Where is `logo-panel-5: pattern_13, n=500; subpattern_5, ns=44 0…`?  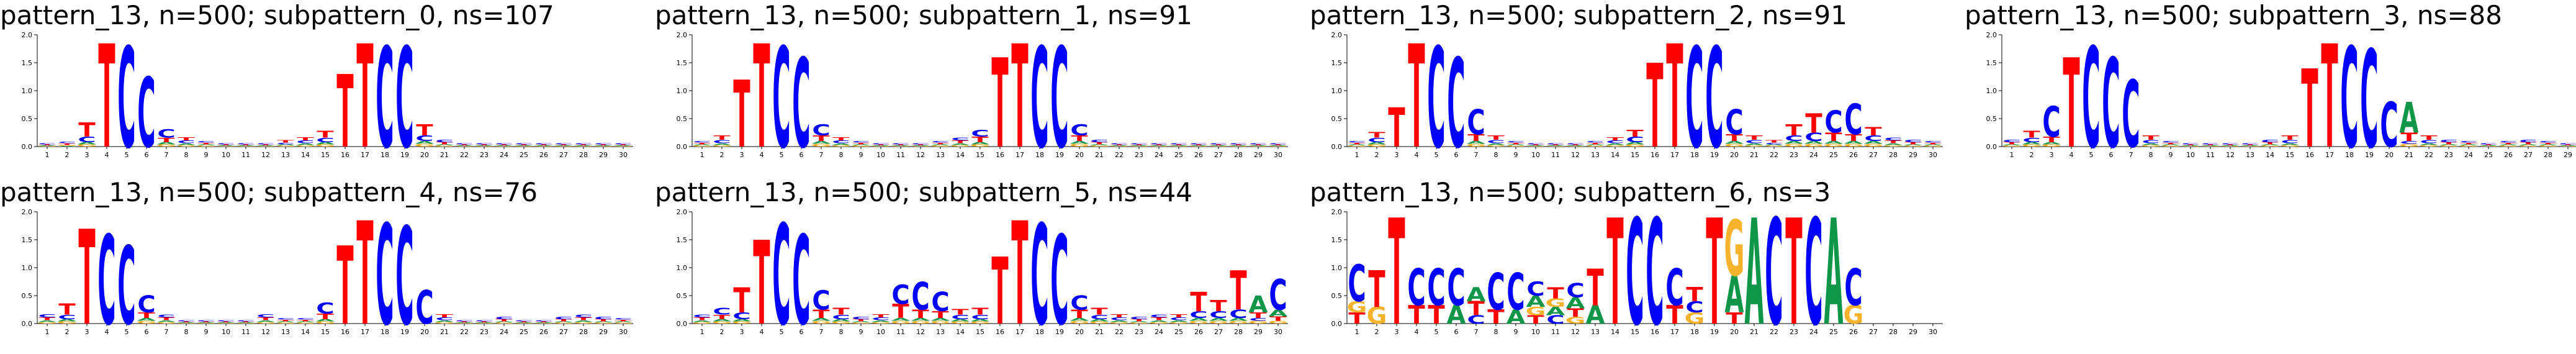 logo-panel-5: pattern_13, n=500; subpattern_5, ns=44 0… is located at coordinates (974, 265).